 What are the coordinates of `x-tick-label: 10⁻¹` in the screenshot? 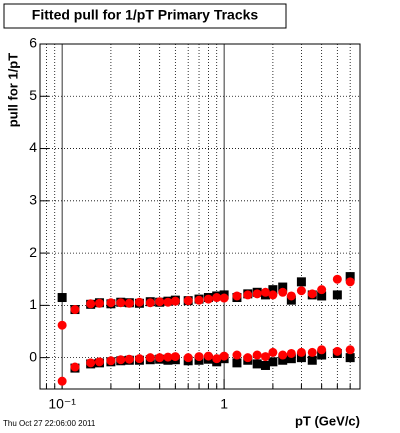 It's located at (62, 404).